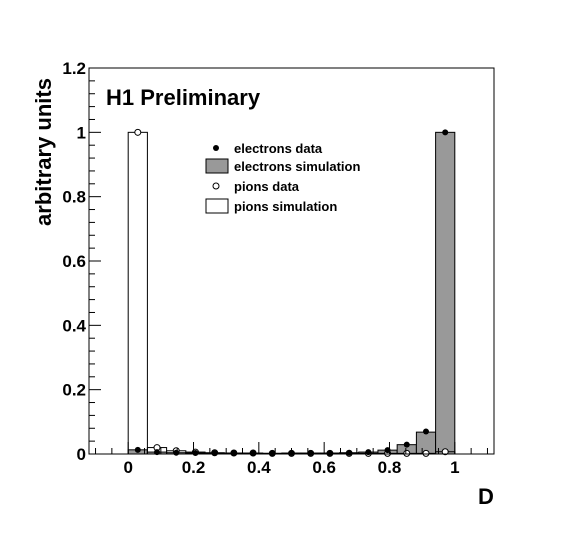  I want to click on legend-swatch-pions-simulation, so click(217, 206).